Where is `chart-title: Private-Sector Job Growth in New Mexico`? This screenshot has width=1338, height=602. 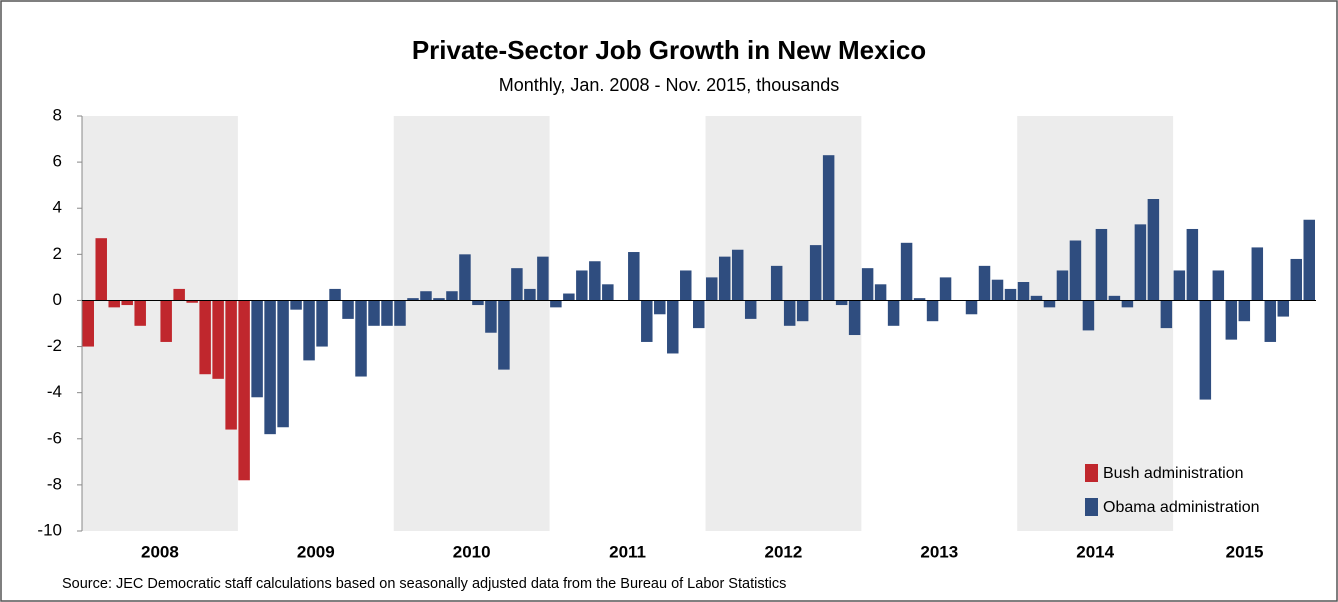
chart-title: Private-Sector Job Growth in New Mexico is located at coordinates (669, 50).